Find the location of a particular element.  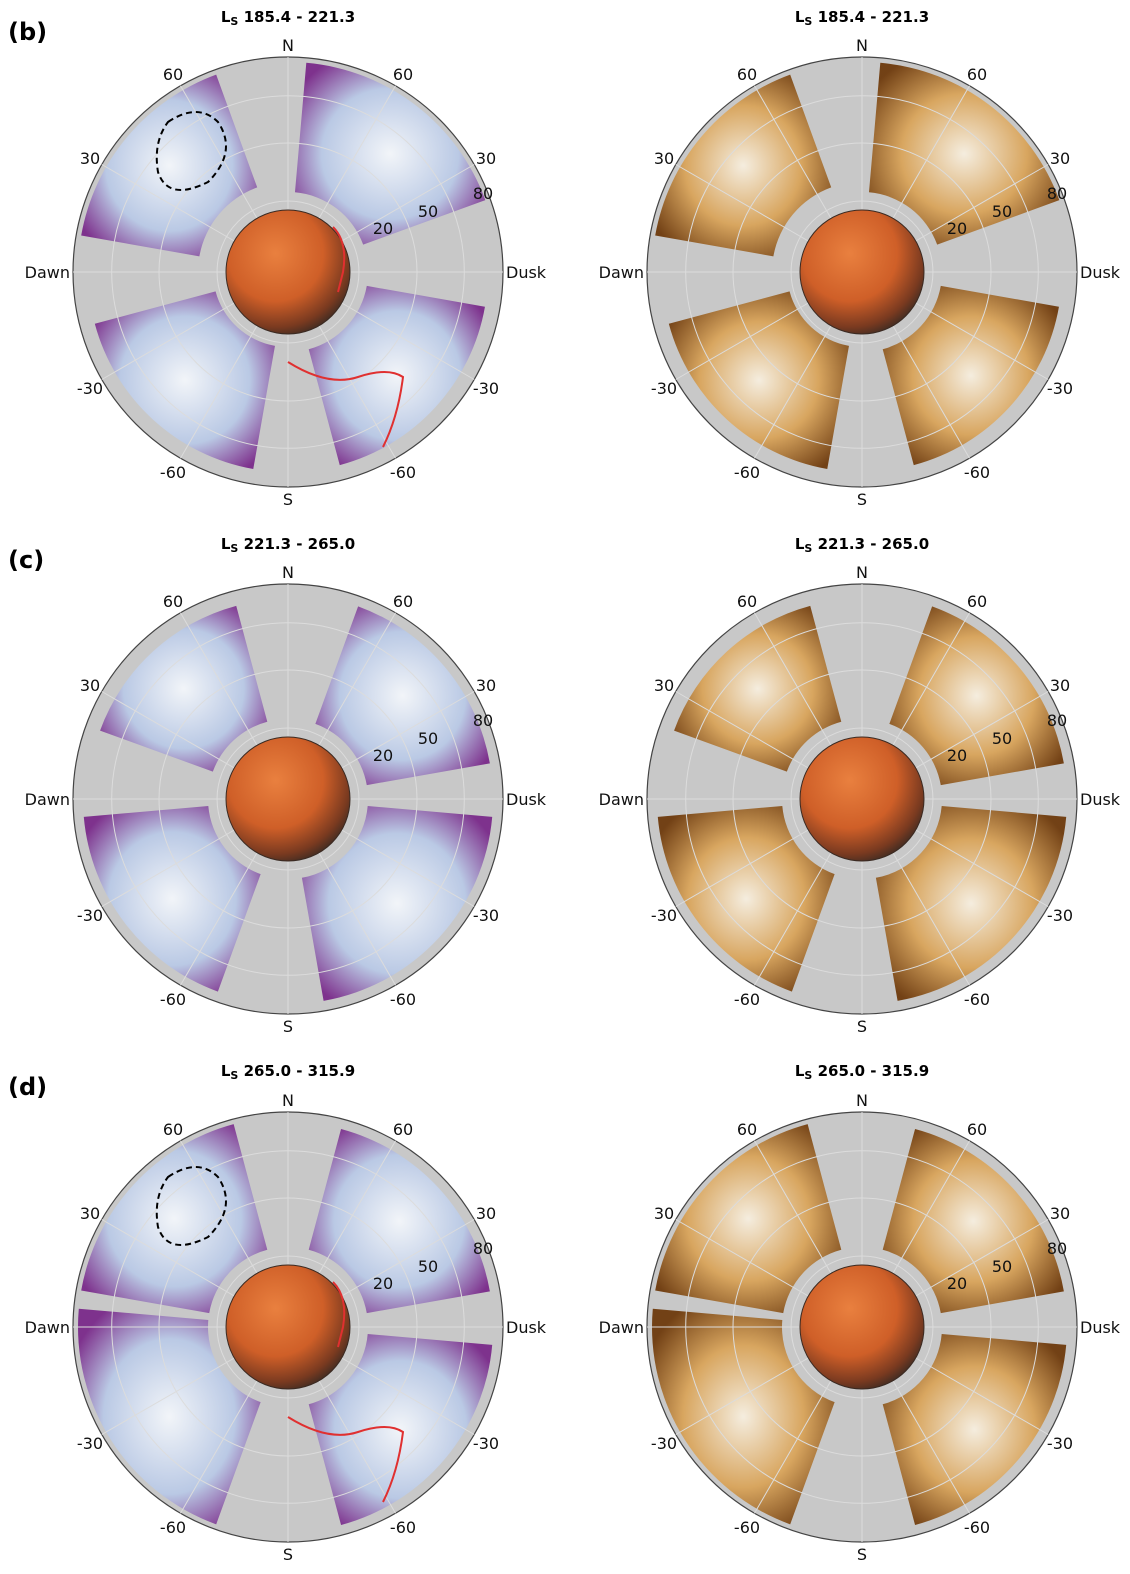

row-label-c: (c) is located at coordinates (26, 560).